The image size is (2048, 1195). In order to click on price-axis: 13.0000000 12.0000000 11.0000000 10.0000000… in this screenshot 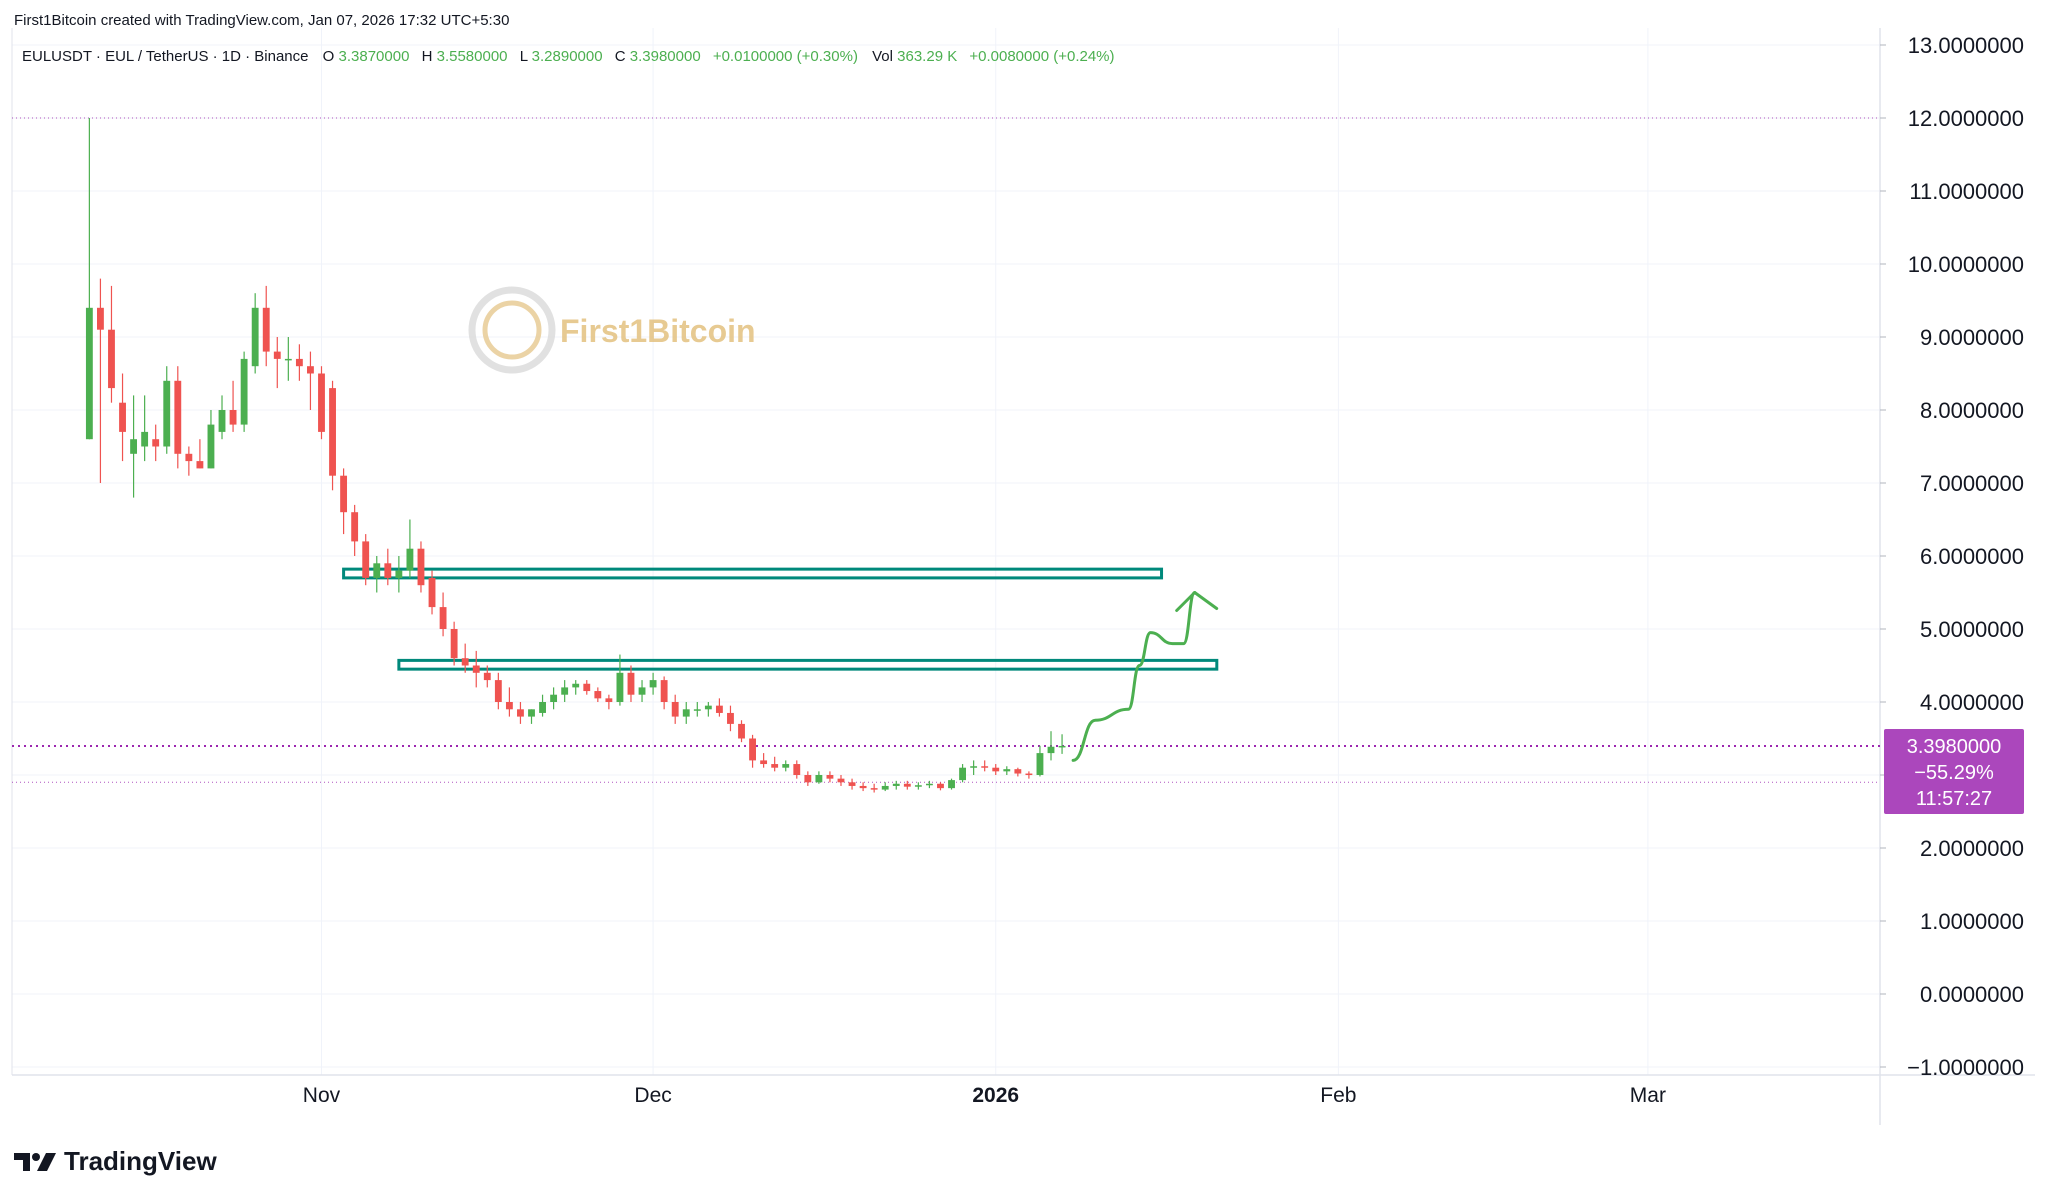, I will do `click(1952, 556)`.